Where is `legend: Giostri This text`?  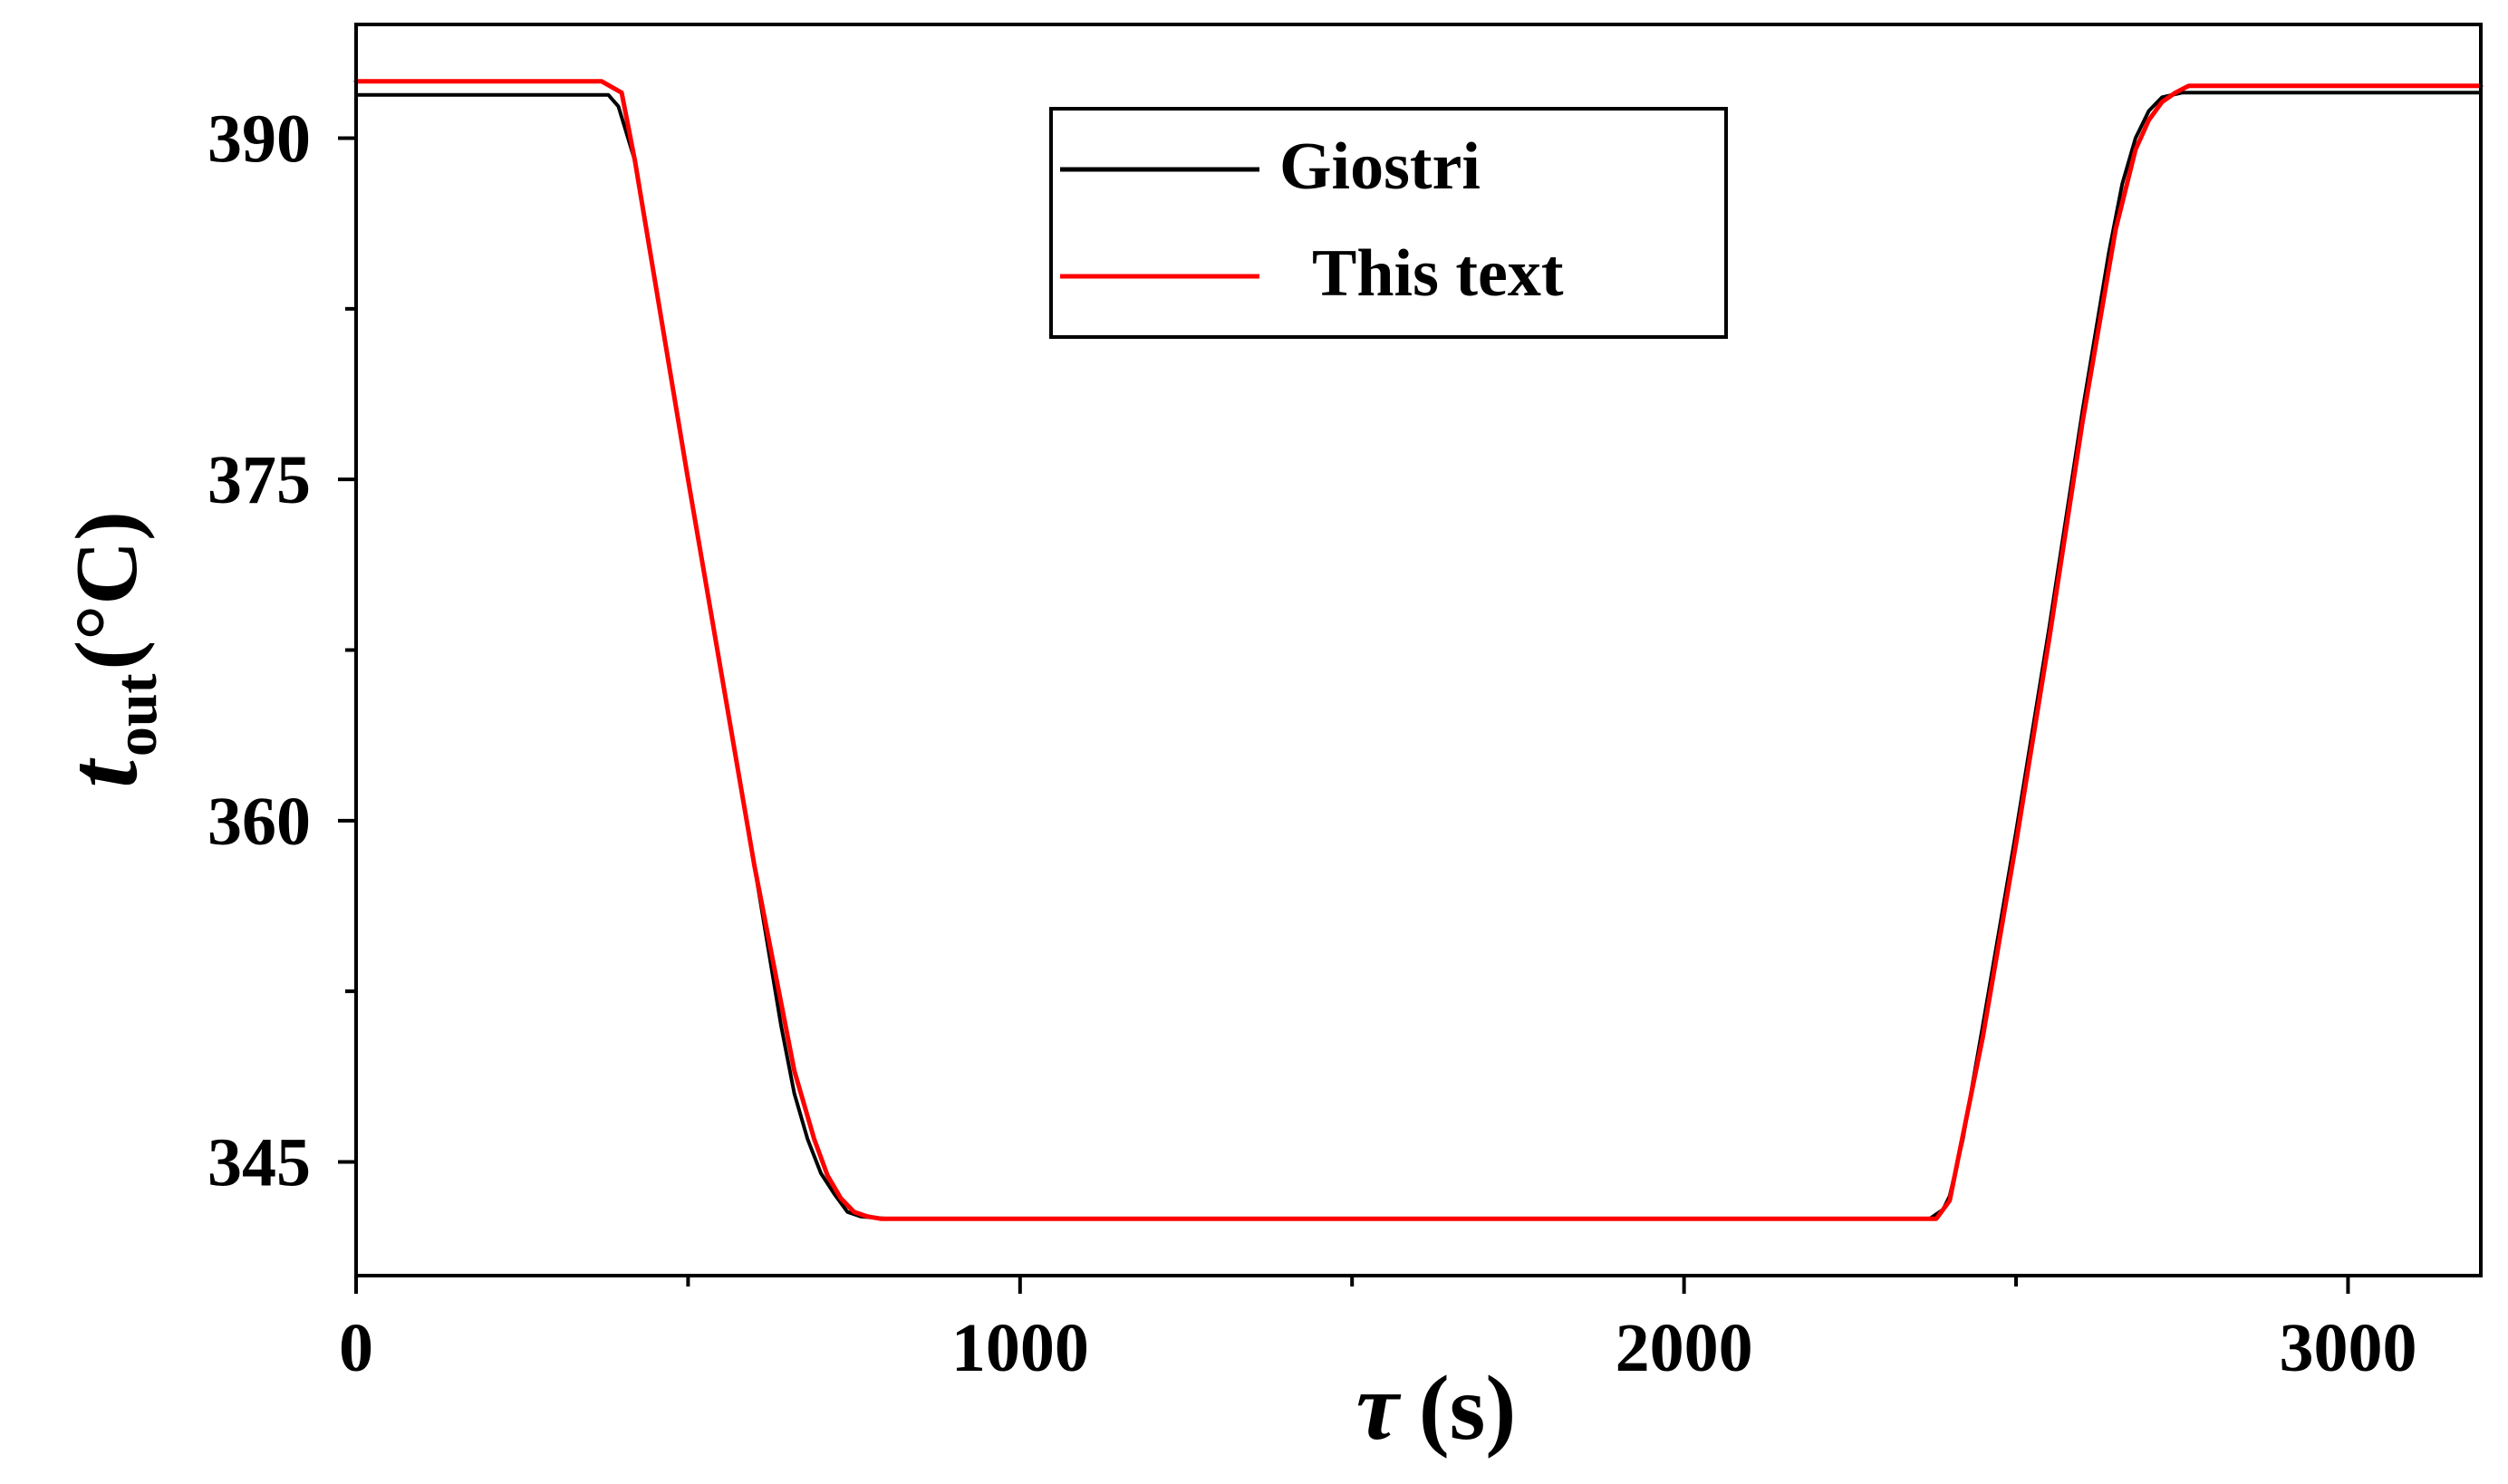
legend: Giostri This text is located at coordinates (1389, 223).